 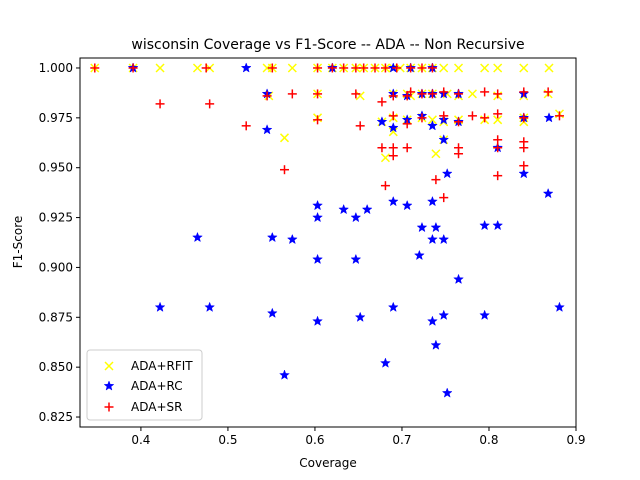 I want to click on y-tick-label: 0.825, so click(x=56, y=417).